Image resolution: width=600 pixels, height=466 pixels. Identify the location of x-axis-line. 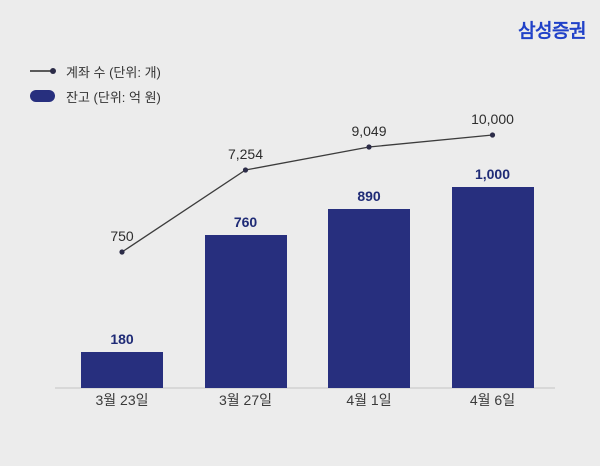
(305, 388).